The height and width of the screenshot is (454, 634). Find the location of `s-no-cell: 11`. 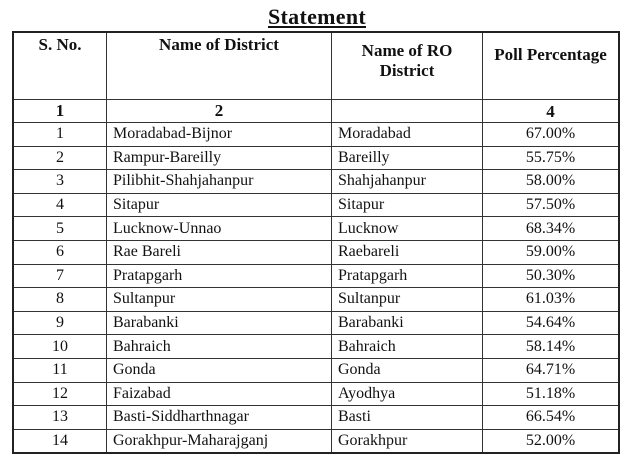

s-no-cell: 11 is located at coordinates (59, 370).